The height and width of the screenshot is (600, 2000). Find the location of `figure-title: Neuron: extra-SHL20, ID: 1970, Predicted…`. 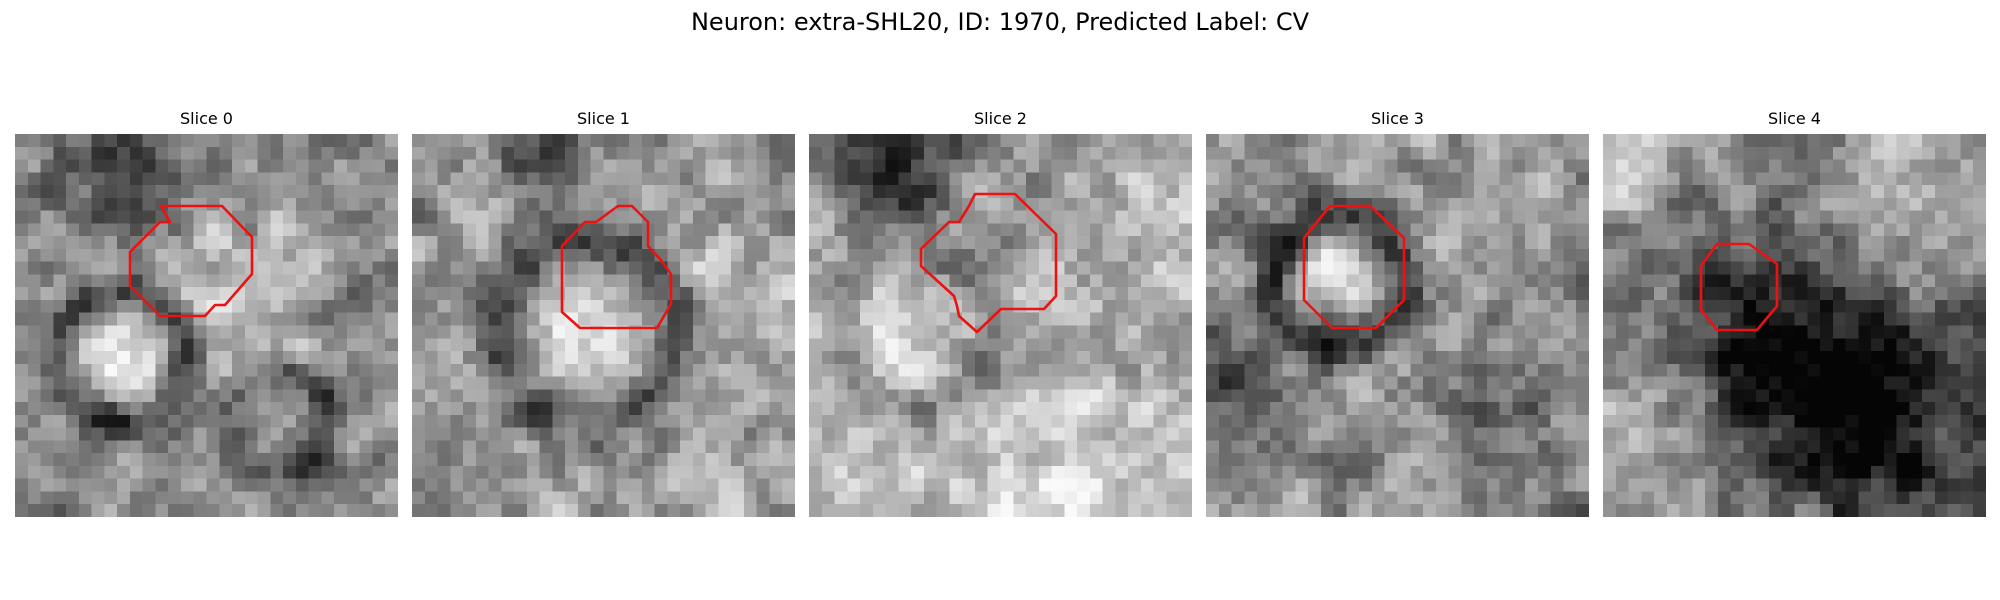

figure-title: Neuron: extra-SHL20, ID: 1970, Predicted… is located at coordinates (1000, 22).